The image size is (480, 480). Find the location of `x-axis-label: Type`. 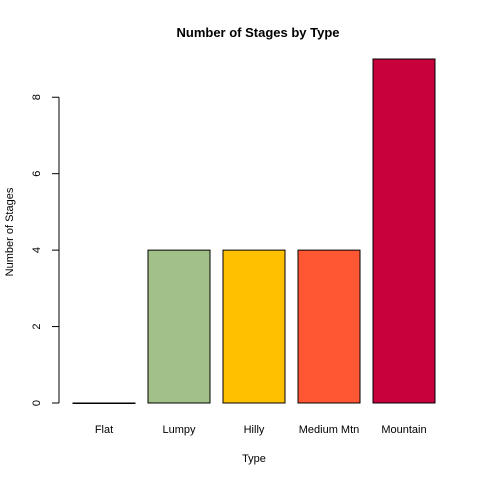

x-axis-label: Type is located at coordinates (254, 459).